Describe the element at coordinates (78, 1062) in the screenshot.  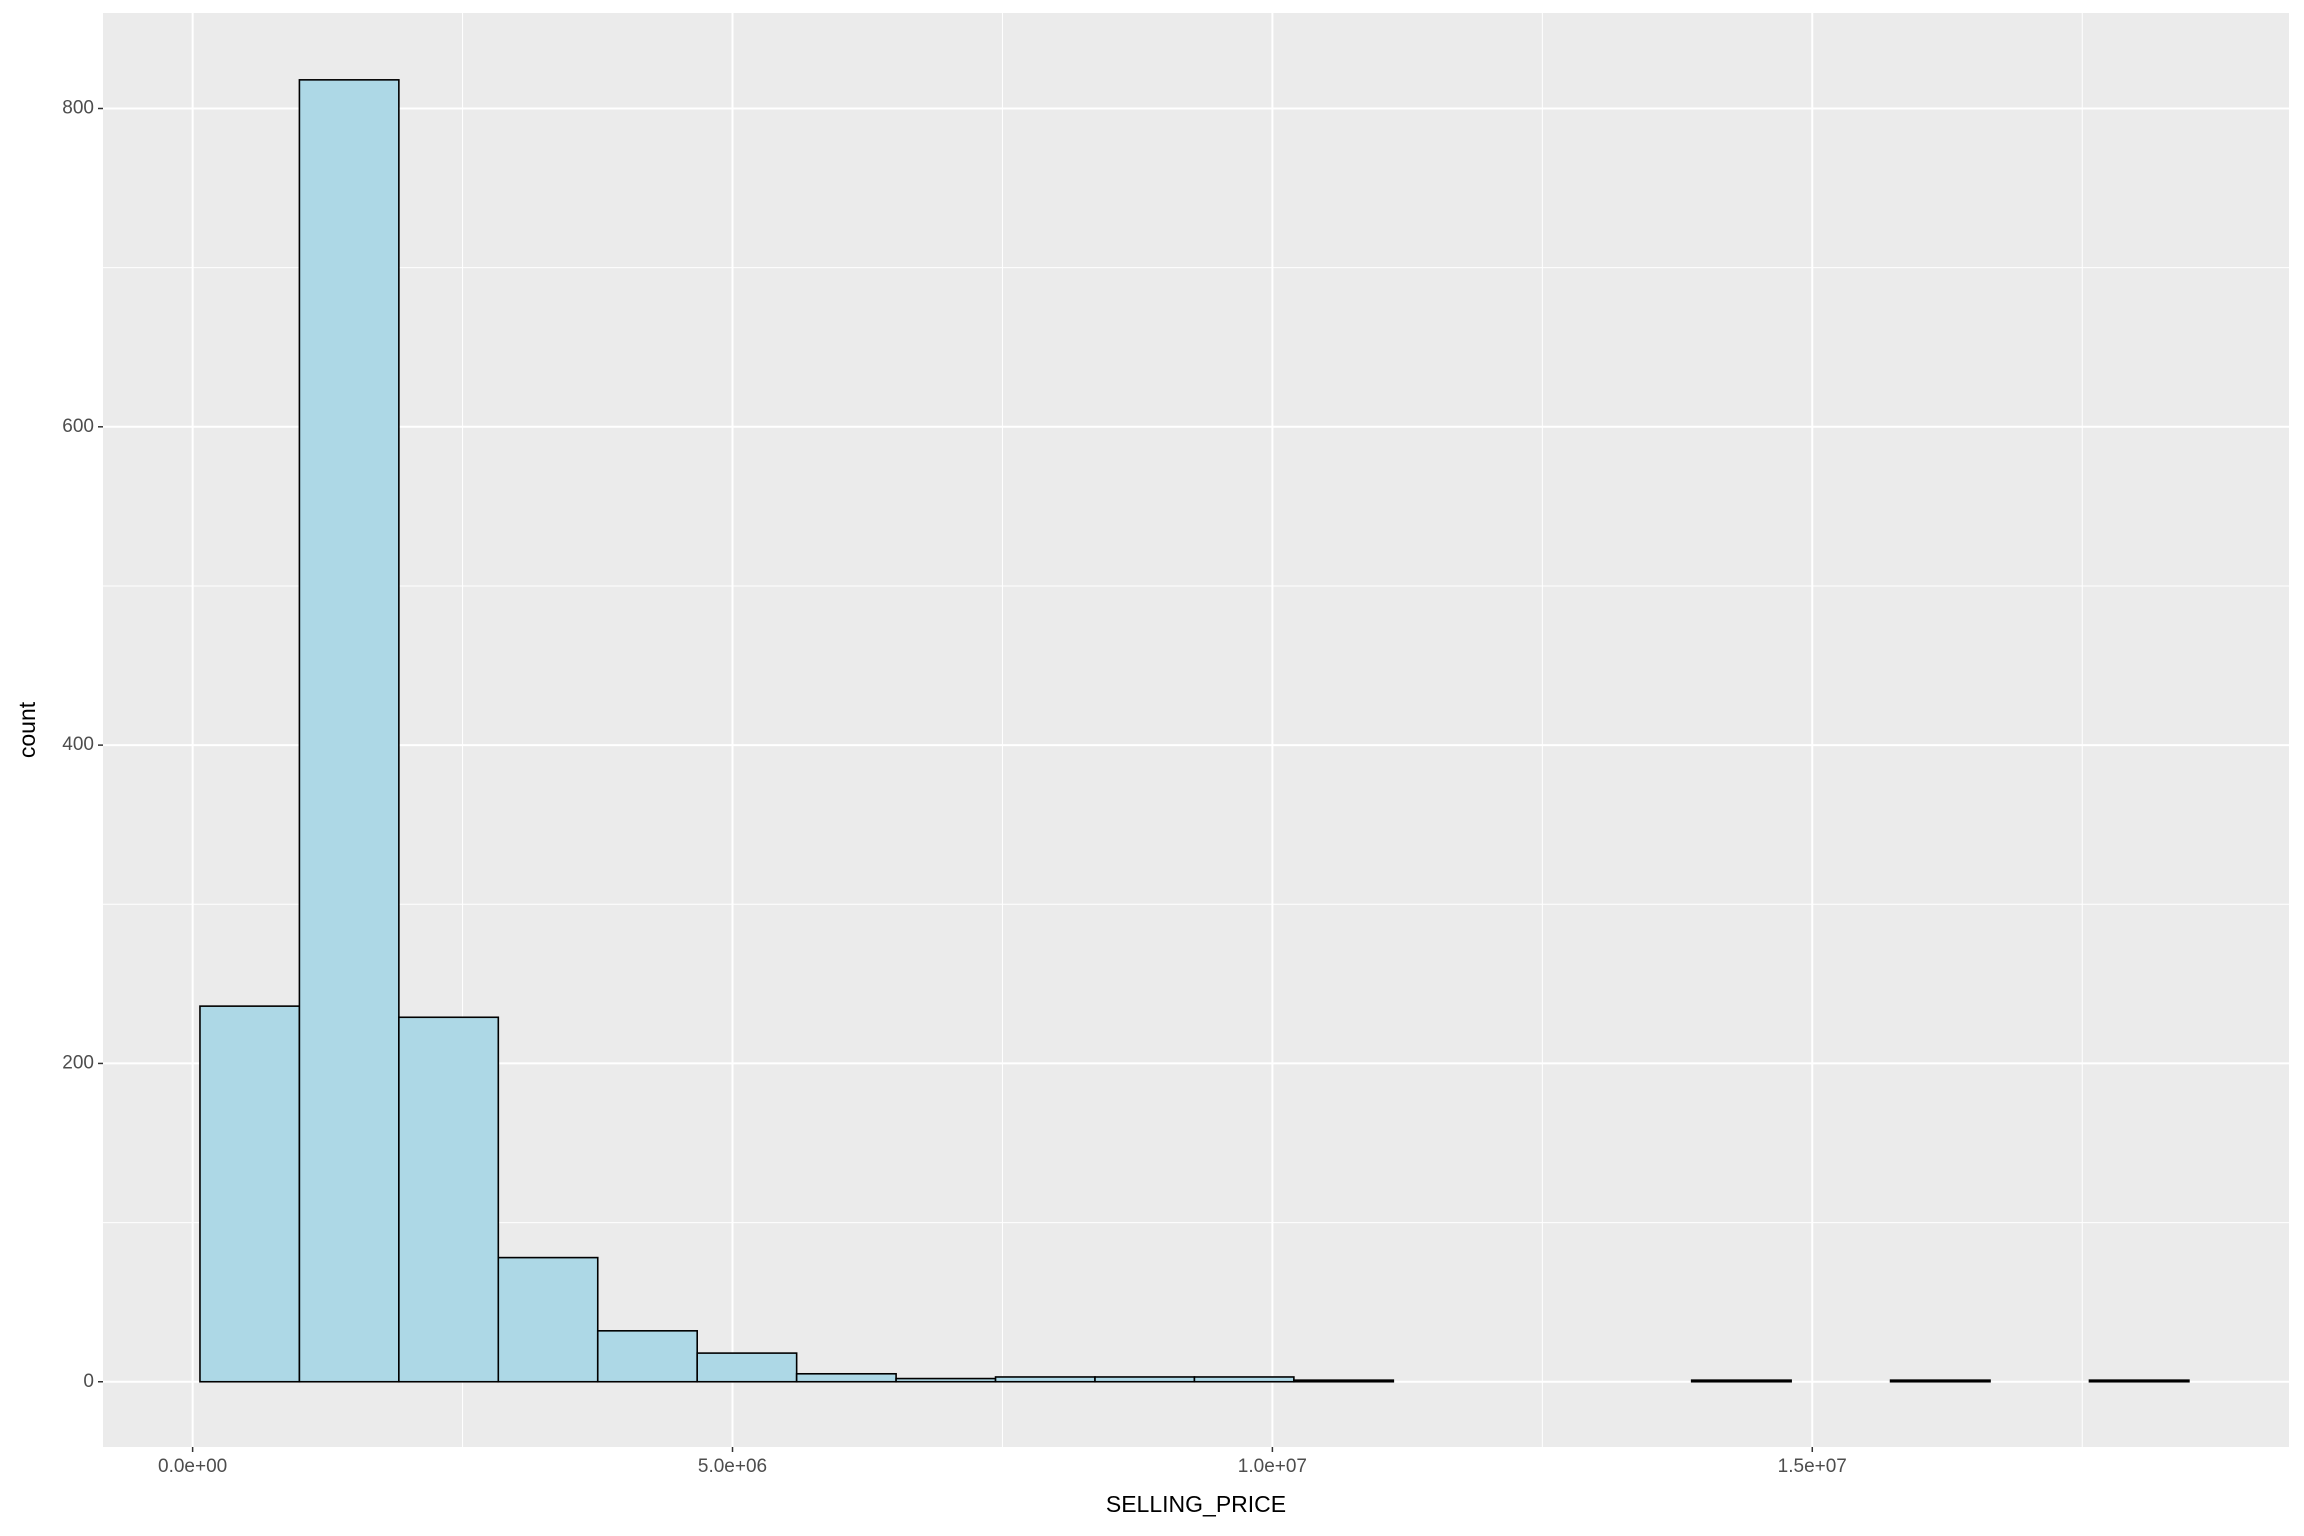
I see `y-tick-label: 200` at that location.